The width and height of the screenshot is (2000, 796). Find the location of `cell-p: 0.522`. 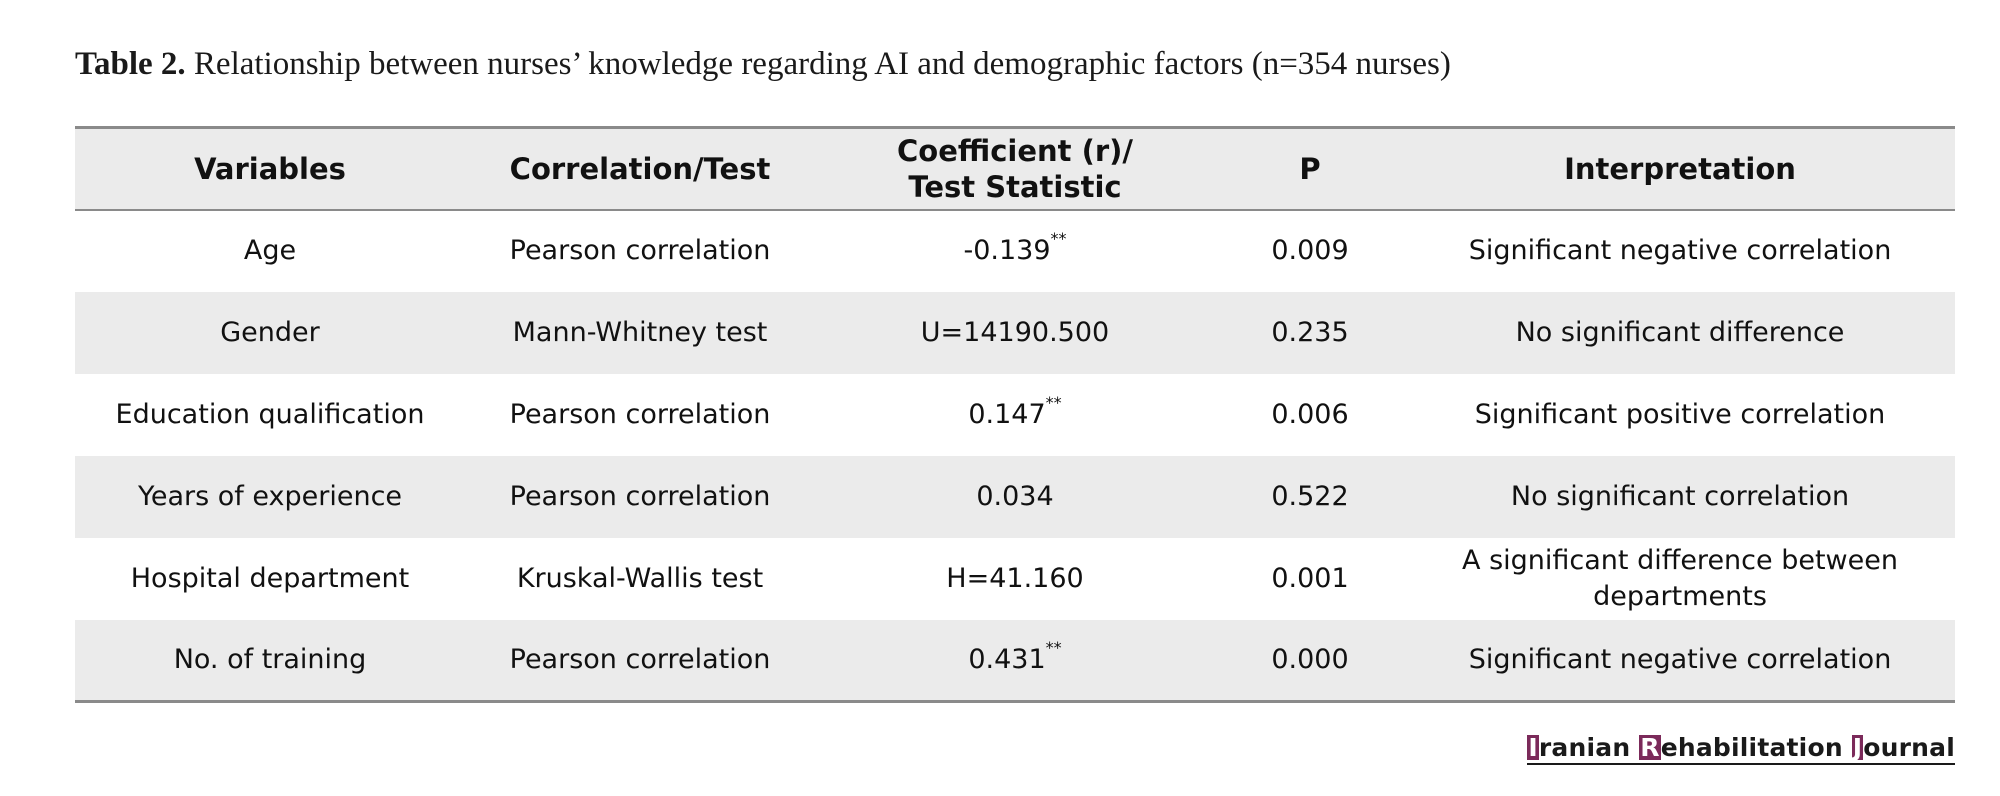

cell-p: 0.522 is located at coordinates (1310, 496).